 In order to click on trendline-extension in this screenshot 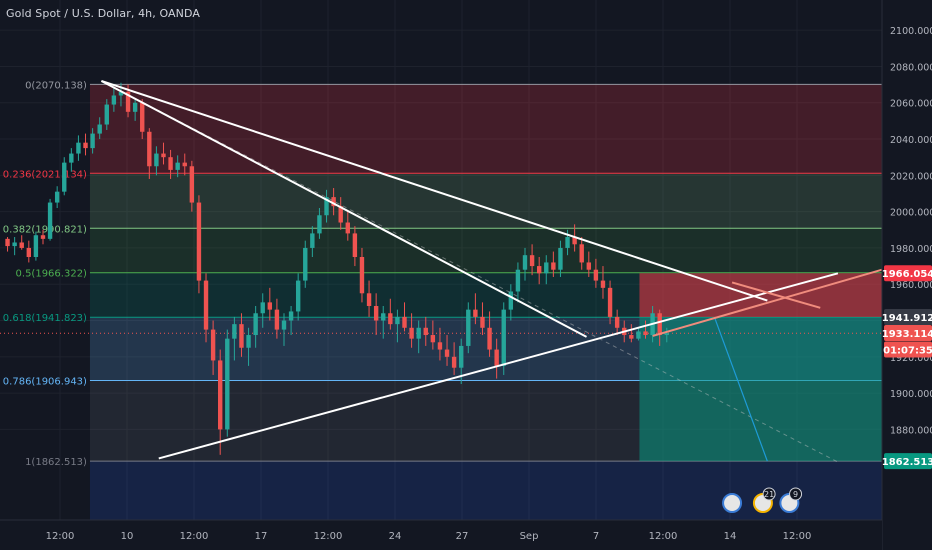, I will do `click(776, 295)`.